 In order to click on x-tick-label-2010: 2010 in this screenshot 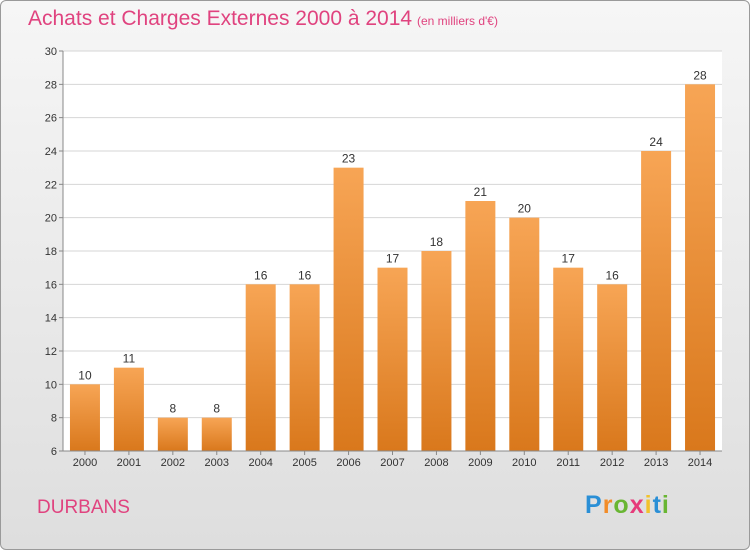, I will do `click(524, 463)`.